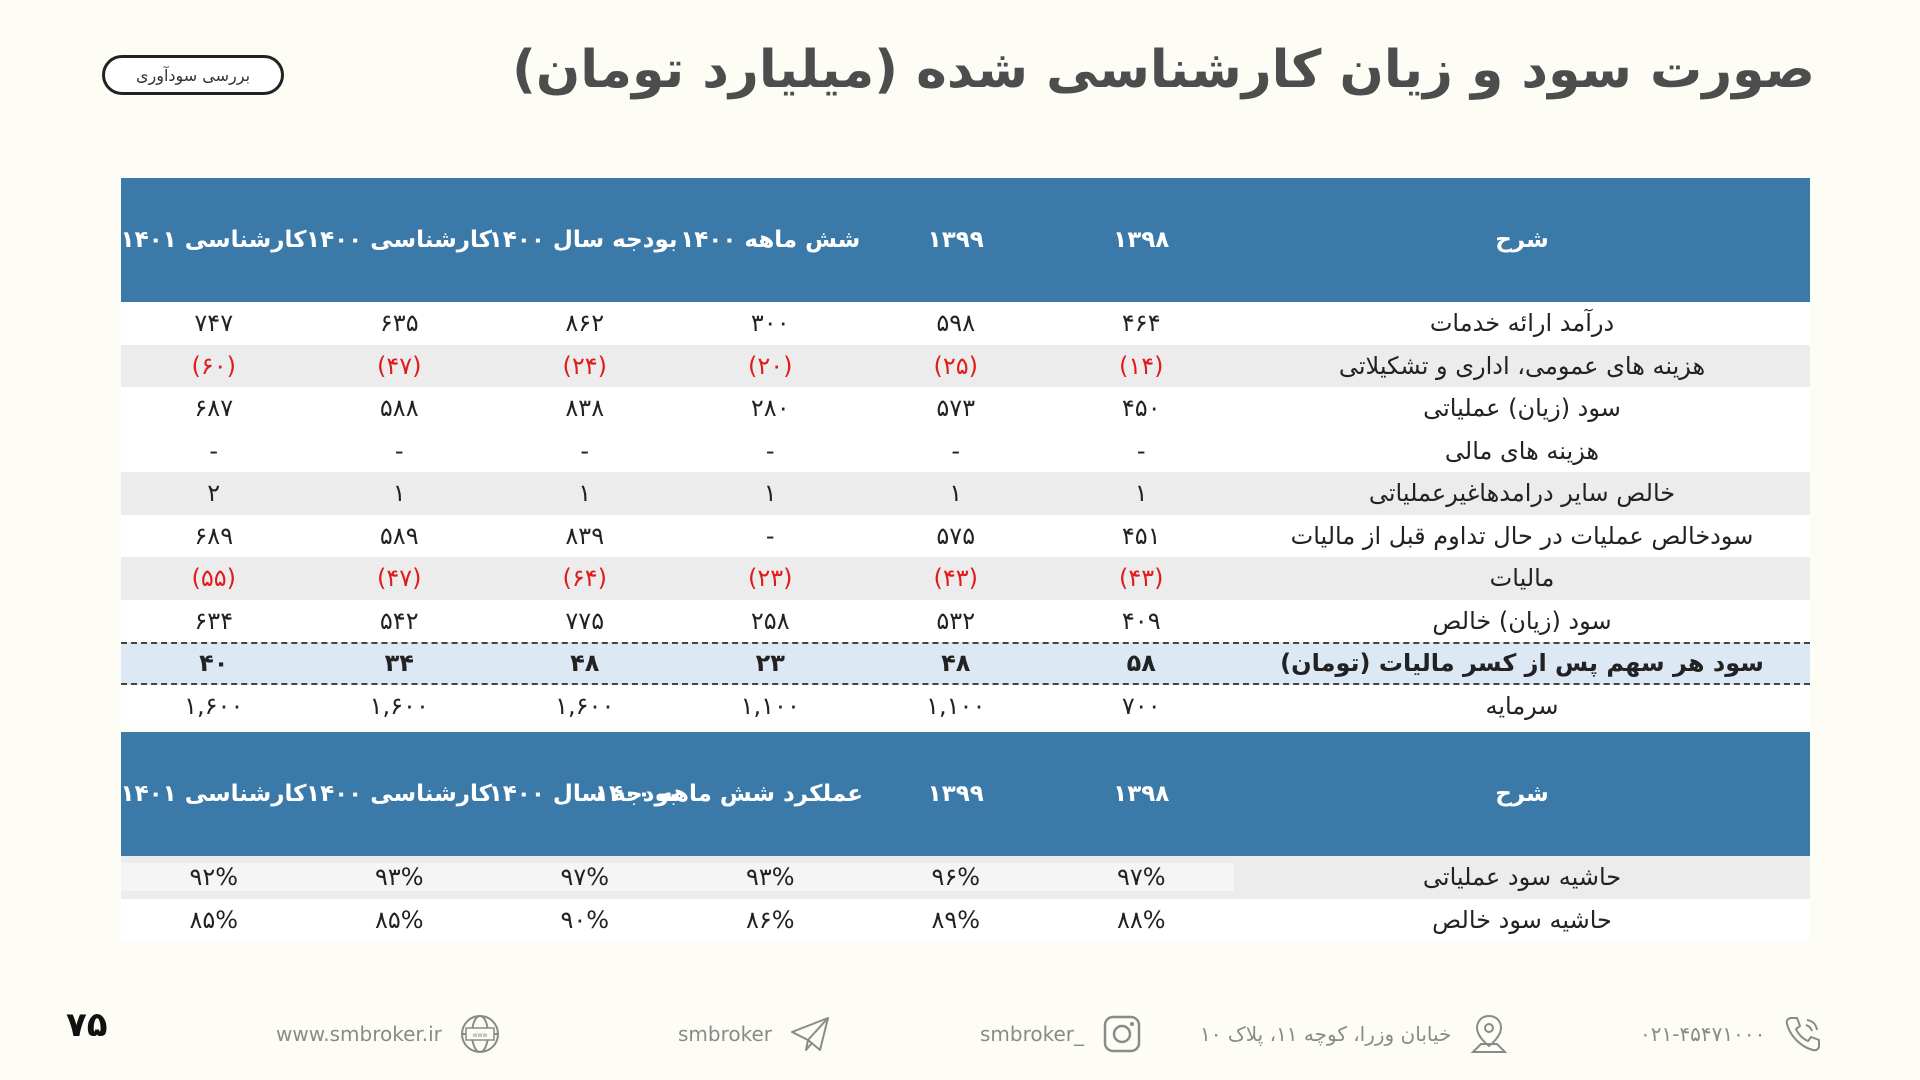 Image resolution: width=1920 pixels, height=1080 pixels. I want to click on cell: ۵۸, so click(1141, 663).